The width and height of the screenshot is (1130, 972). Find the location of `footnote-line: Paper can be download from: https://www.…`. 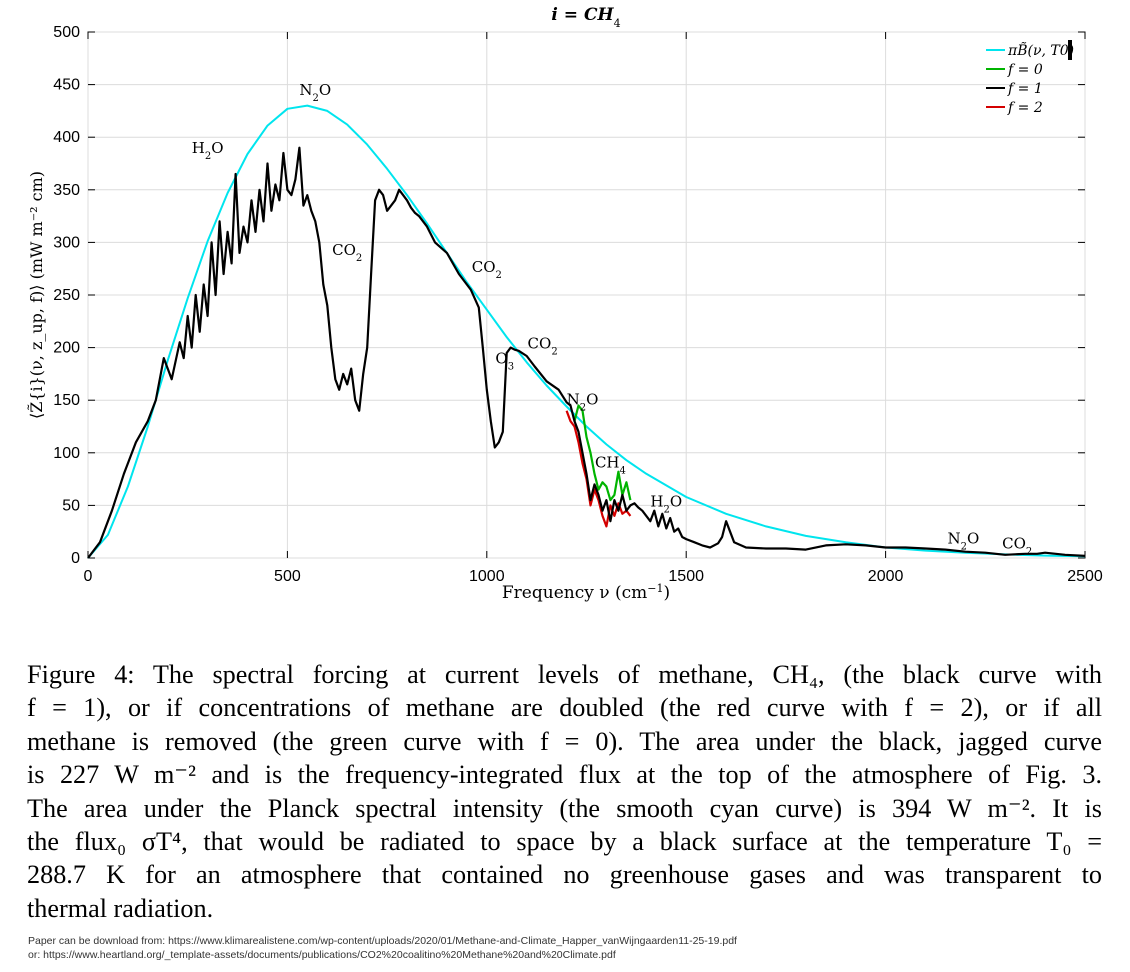

footnote-line: Paper can be download from: https://www.… is located at coordinates (382, 941).